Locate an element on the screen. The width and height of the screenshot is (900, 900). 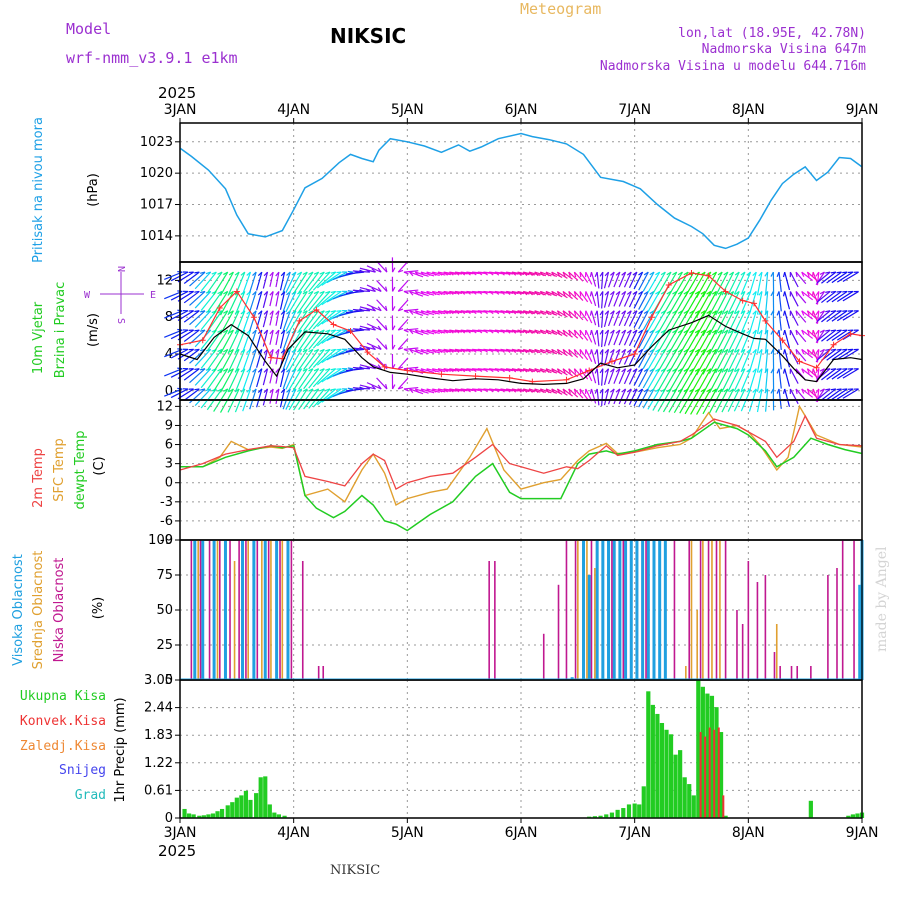
wind-gust-point is located at coordinates (691, 273).